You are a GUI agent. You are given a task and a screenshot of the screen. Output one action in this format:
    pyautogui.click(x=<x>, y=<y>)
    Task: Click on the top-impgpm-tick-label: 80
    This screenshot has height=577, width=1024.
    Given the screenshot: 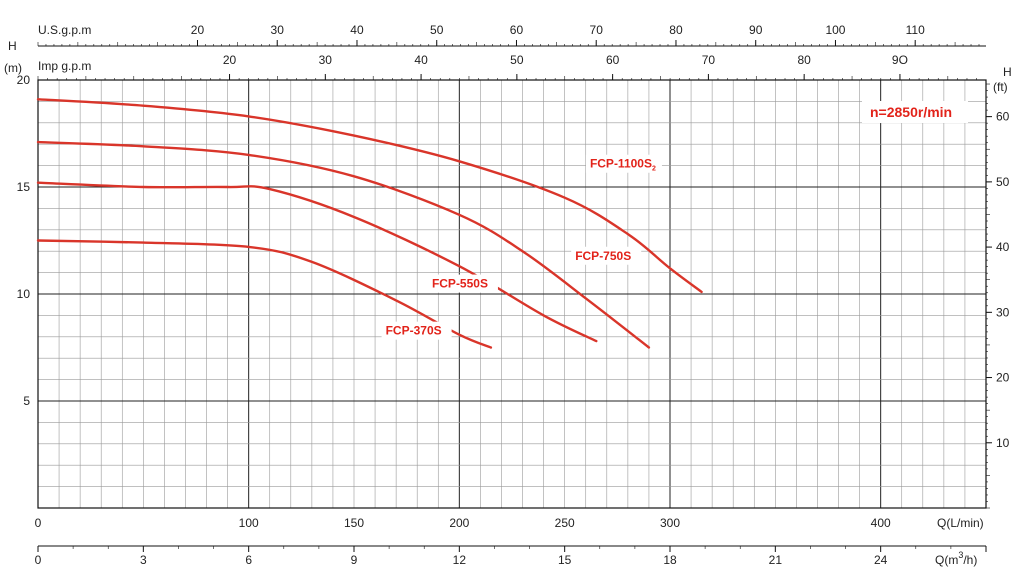 What is the action you would take?
    pyautogui.click(x=804, y=60)
    